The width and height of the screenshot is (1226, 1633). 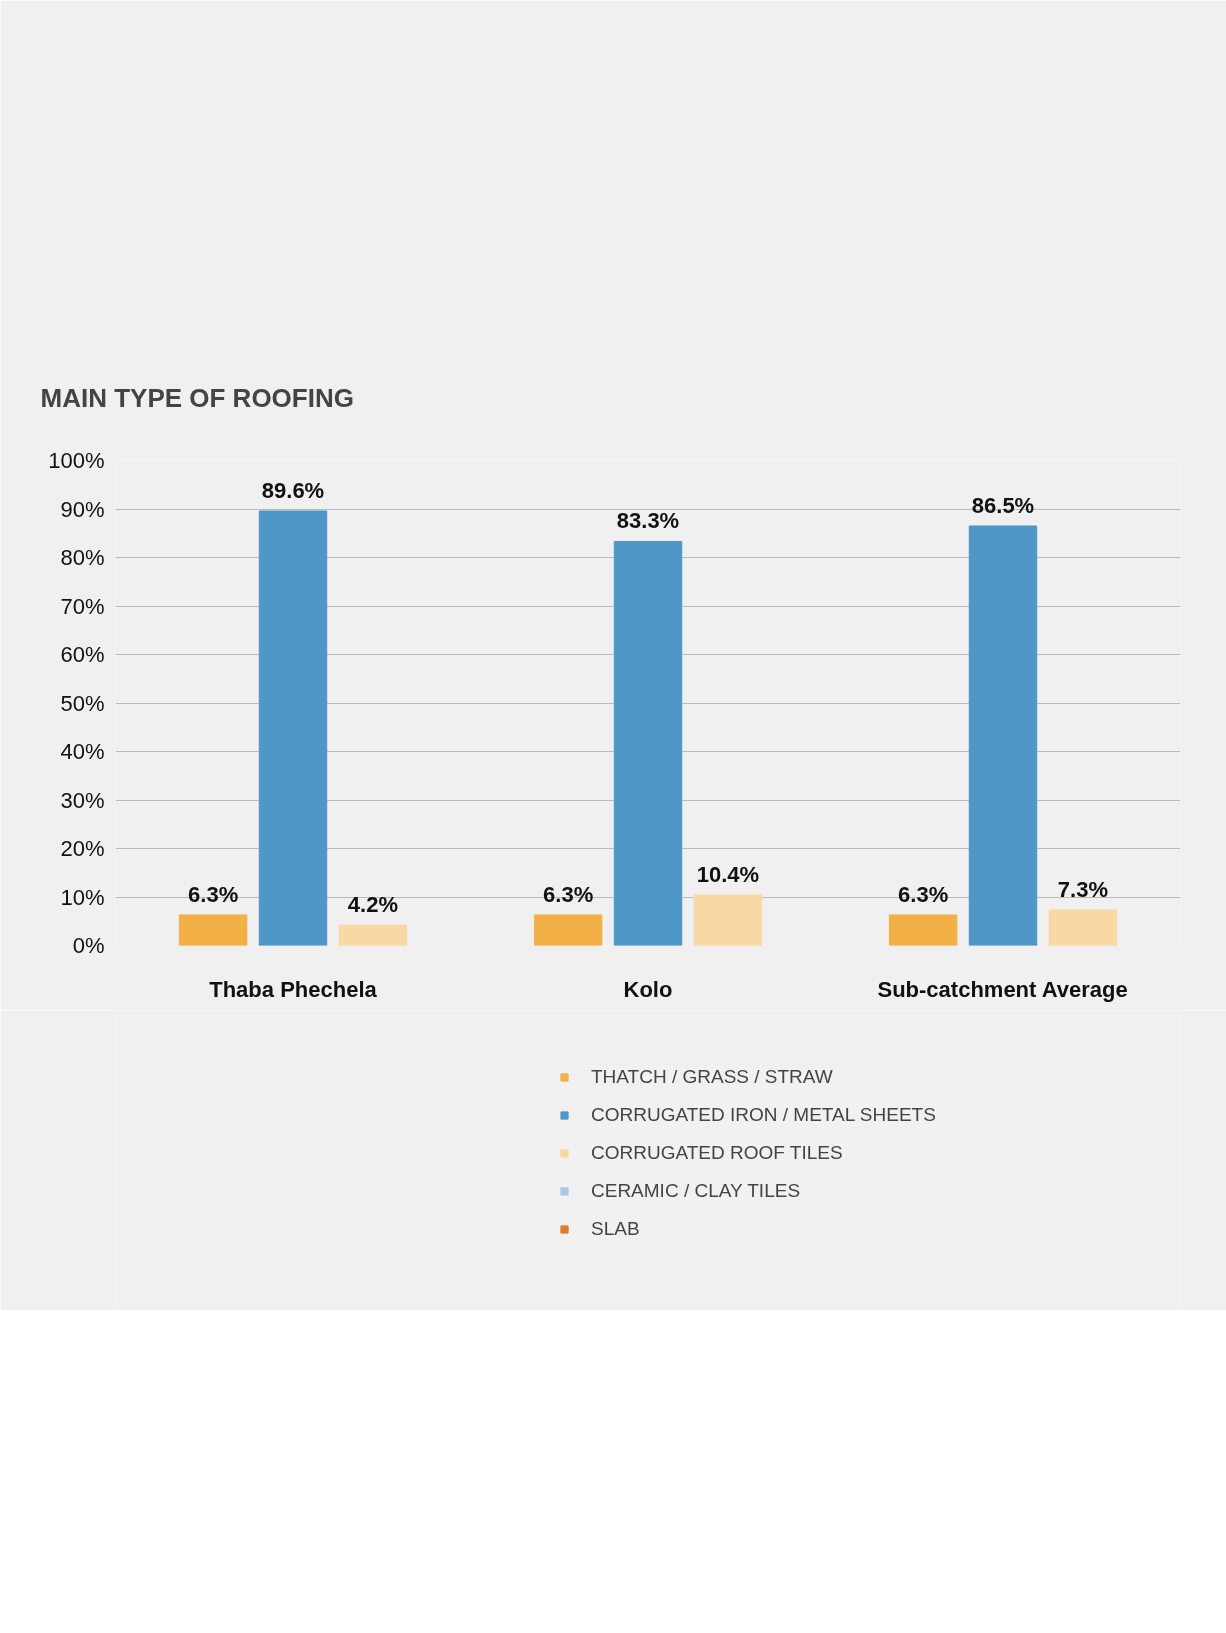 I want to click on y-tick-label: 70%, so click(x=82, y=606).